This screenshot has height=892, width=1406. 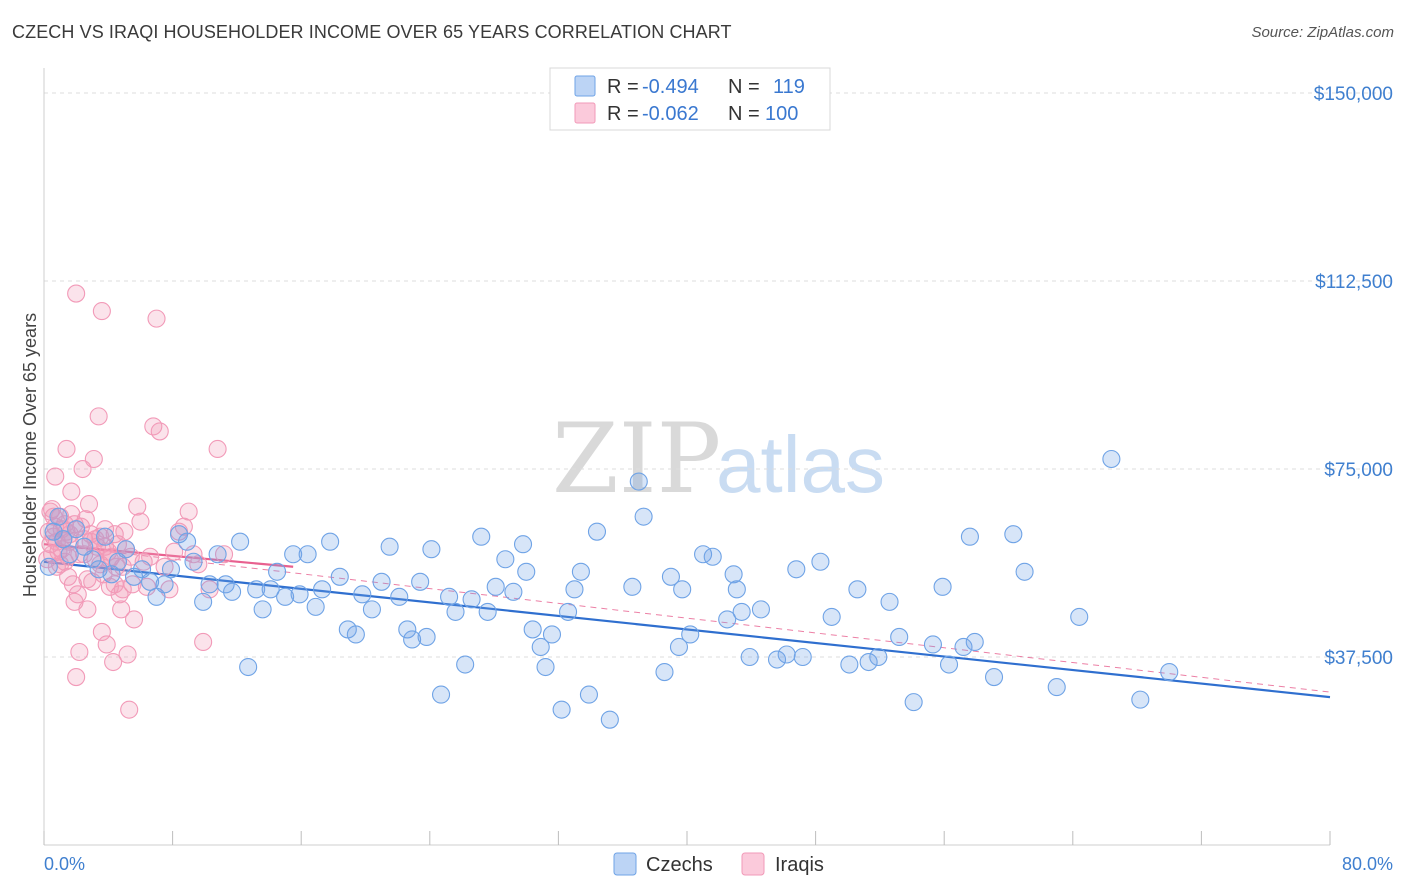 I want to click on chart-source: Source: ZipAtlas.com, so click(x=1322, y=32).